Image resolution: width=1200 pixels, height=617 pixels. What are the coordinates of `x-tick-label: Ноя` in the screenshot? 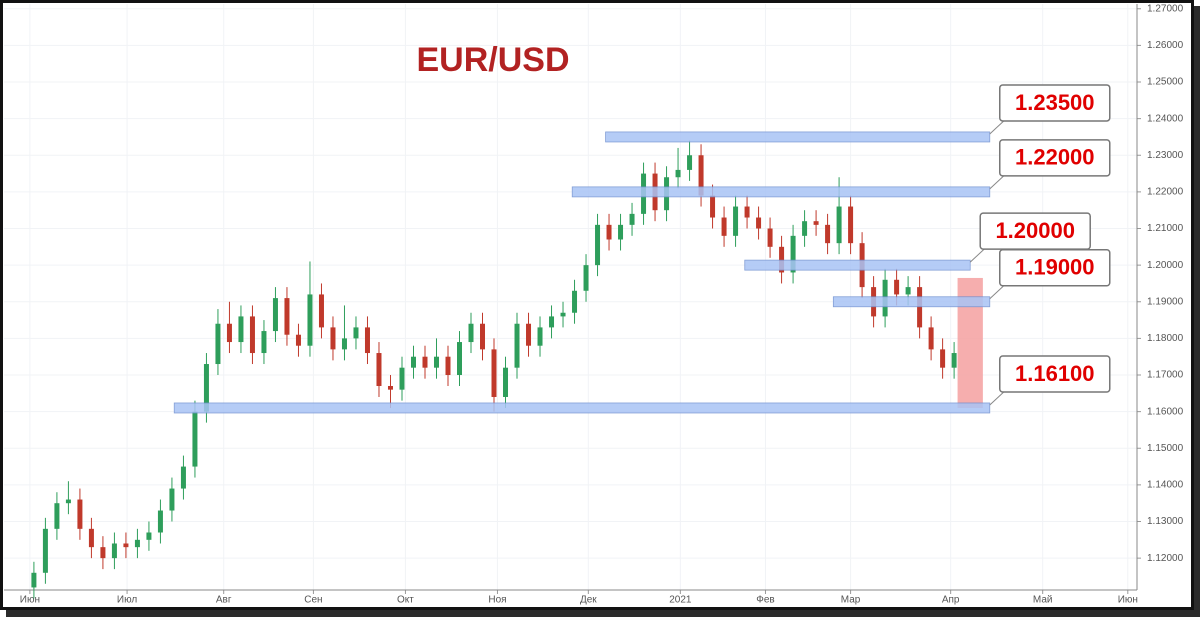 It's located at (497, 600).